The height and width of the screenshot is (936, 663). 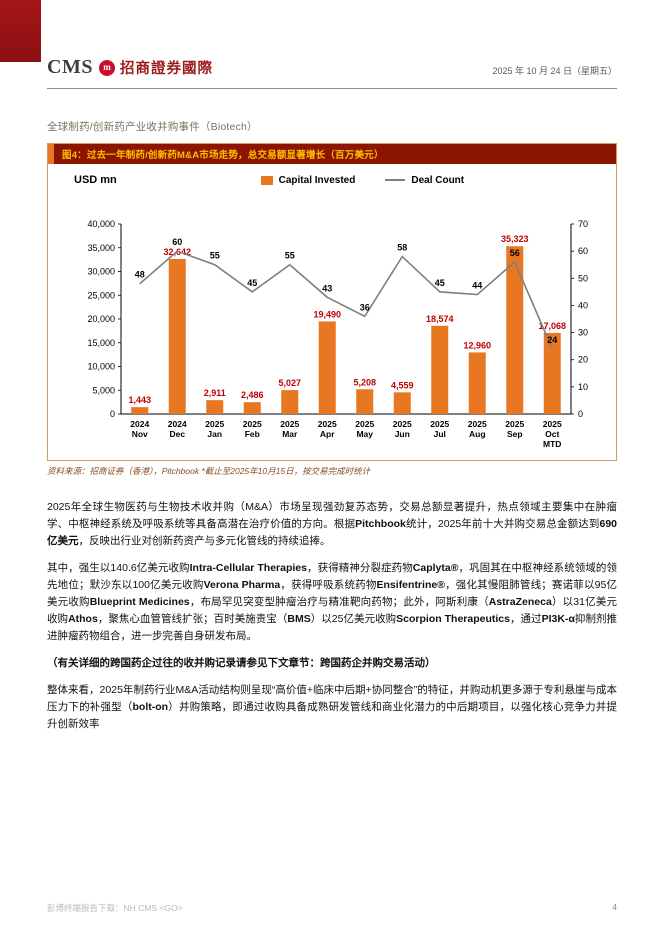 What do you see at coordinates (139, 400) in the screenshot?
I see `svg-text: 1,443` at bounding box center [139, 400].